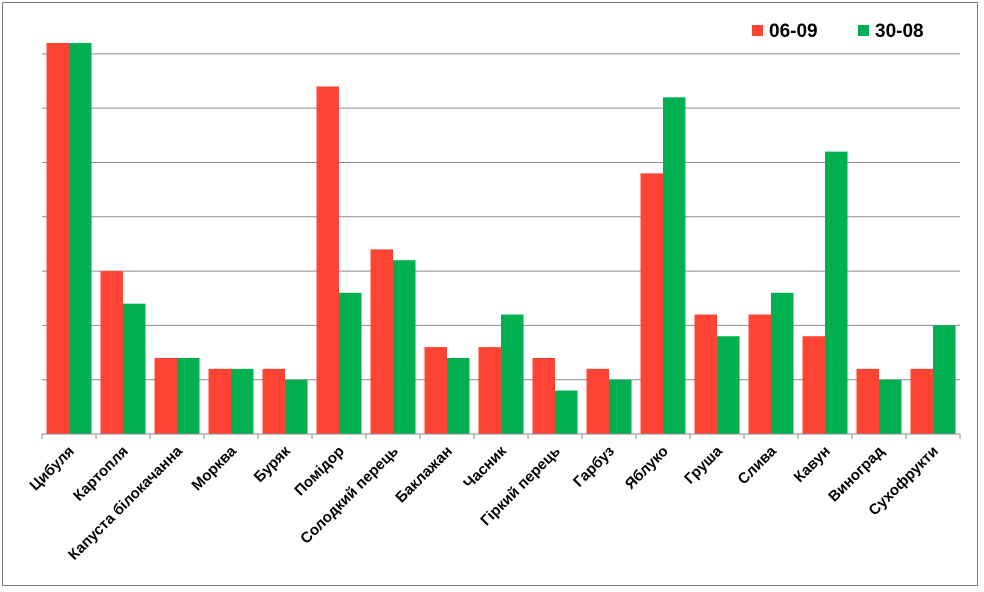 The image size is (984, 592). What do you see at coordinates (793, 31) in the screenshot?
I see `legend-label: 06-09` at bounding box center [793, 31].